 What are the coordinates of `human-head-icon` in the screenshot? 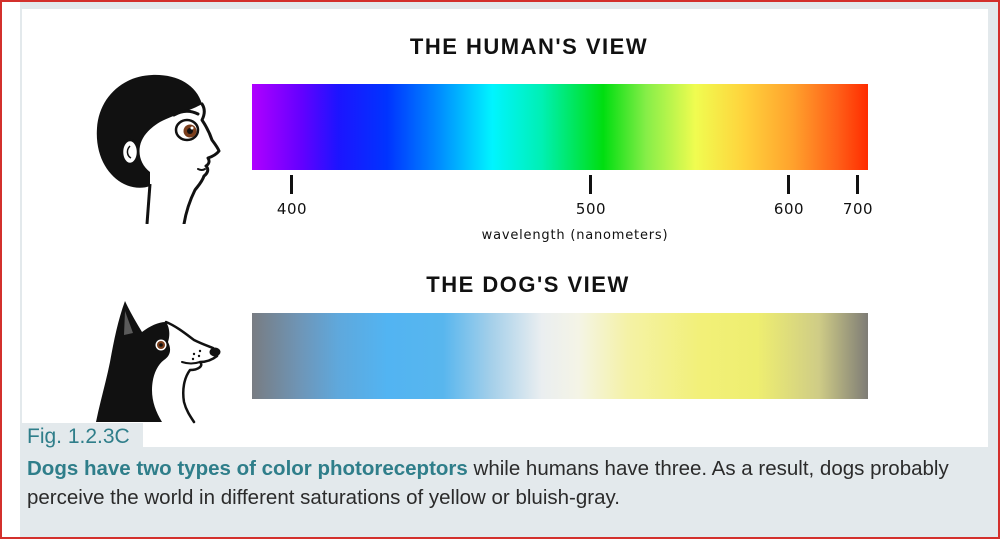 It's located at (158, 149).